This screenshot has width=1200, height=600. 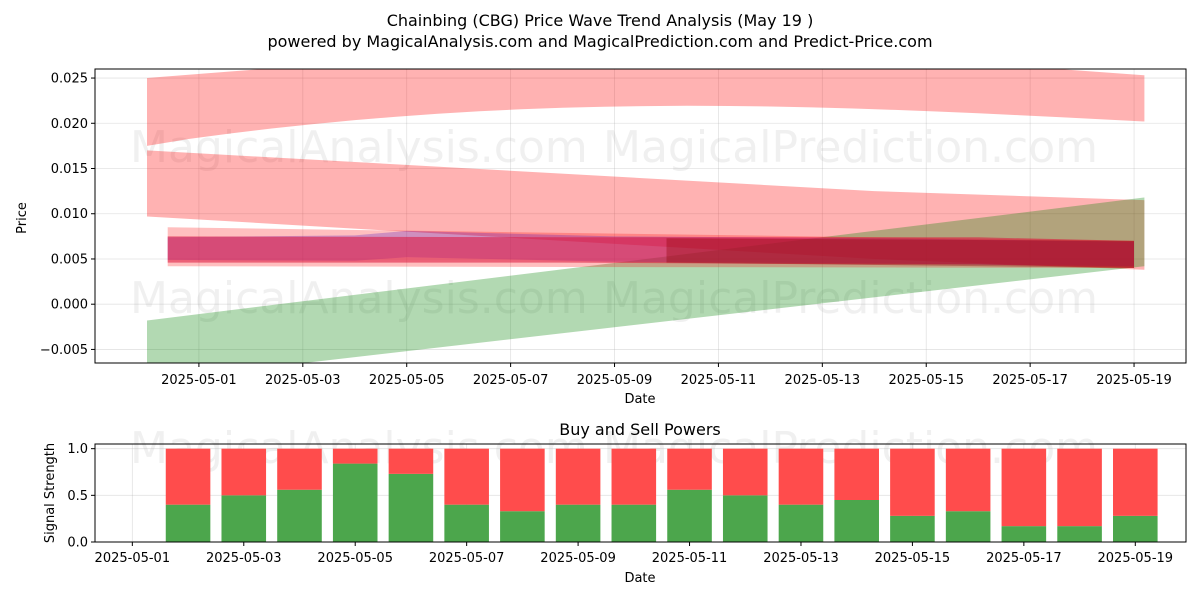 What do you see at coordinates (639, 578) in the screenshot?
I see `signal-x-axis-label: Date` at bounding box center [639, 578].